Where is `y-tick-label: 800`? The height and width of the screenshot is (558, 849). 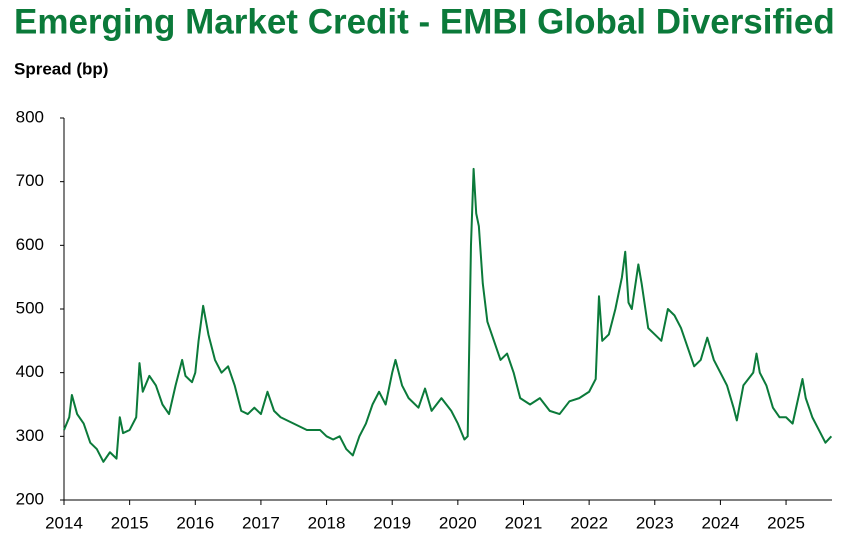
y-tick-label: 800 is located at coordinates (30, 116).